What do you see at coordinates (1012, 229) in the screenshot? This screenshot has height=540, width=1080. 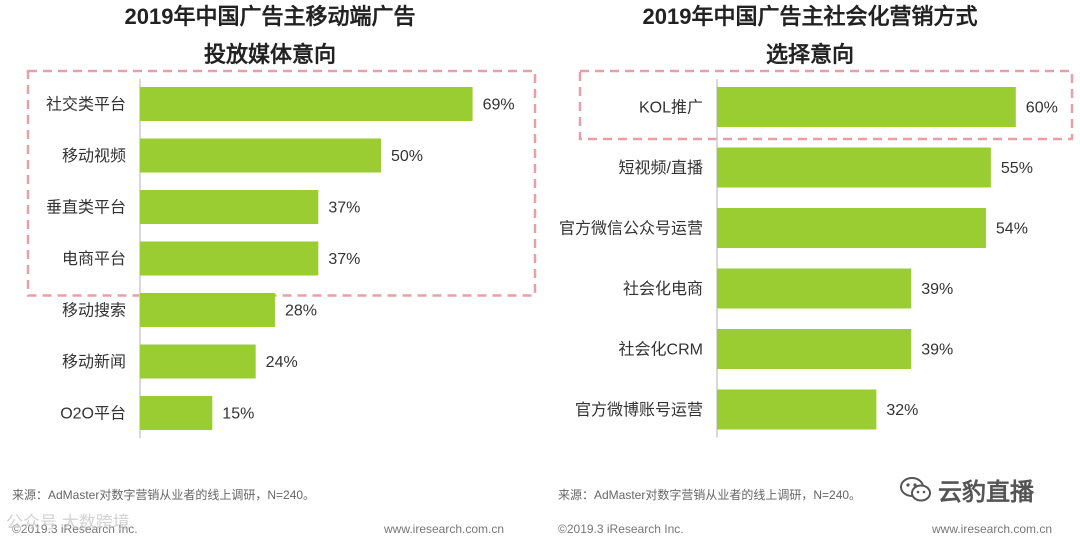 I see `data-label: 54%` at bounding box center [1012, 229].